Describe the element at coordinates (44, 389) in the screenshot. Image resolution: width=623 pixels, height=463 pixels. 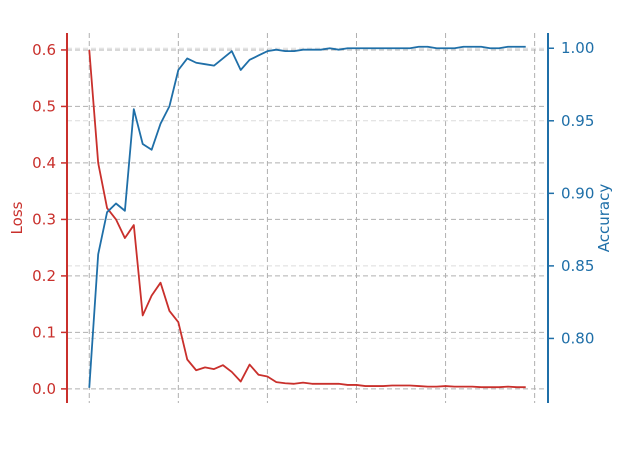
I see `y-left-tick-label: 0.0` at that location.